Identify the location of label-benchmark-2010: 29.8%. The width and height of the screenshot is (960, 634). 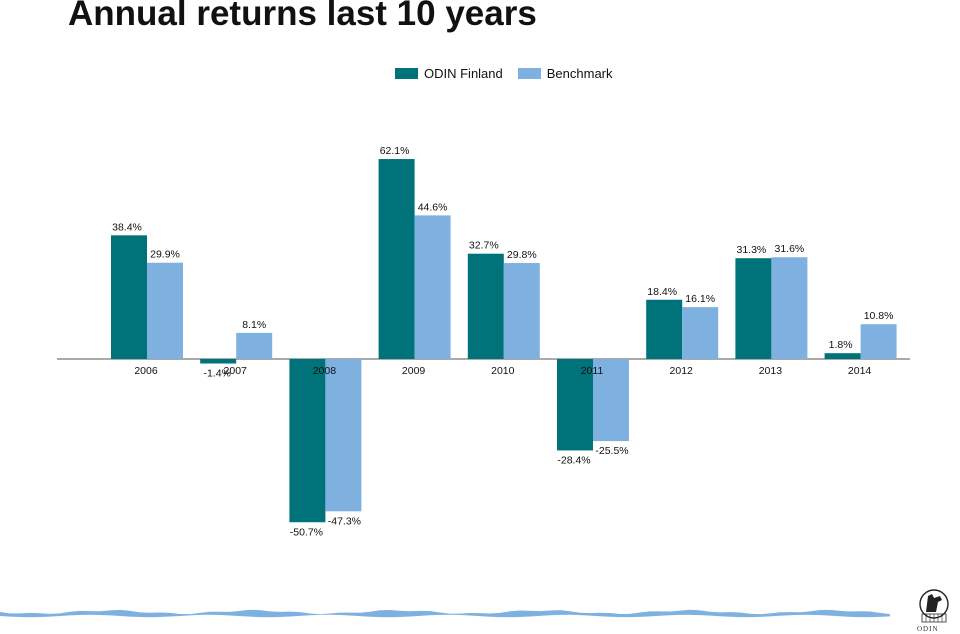
(522, 255).